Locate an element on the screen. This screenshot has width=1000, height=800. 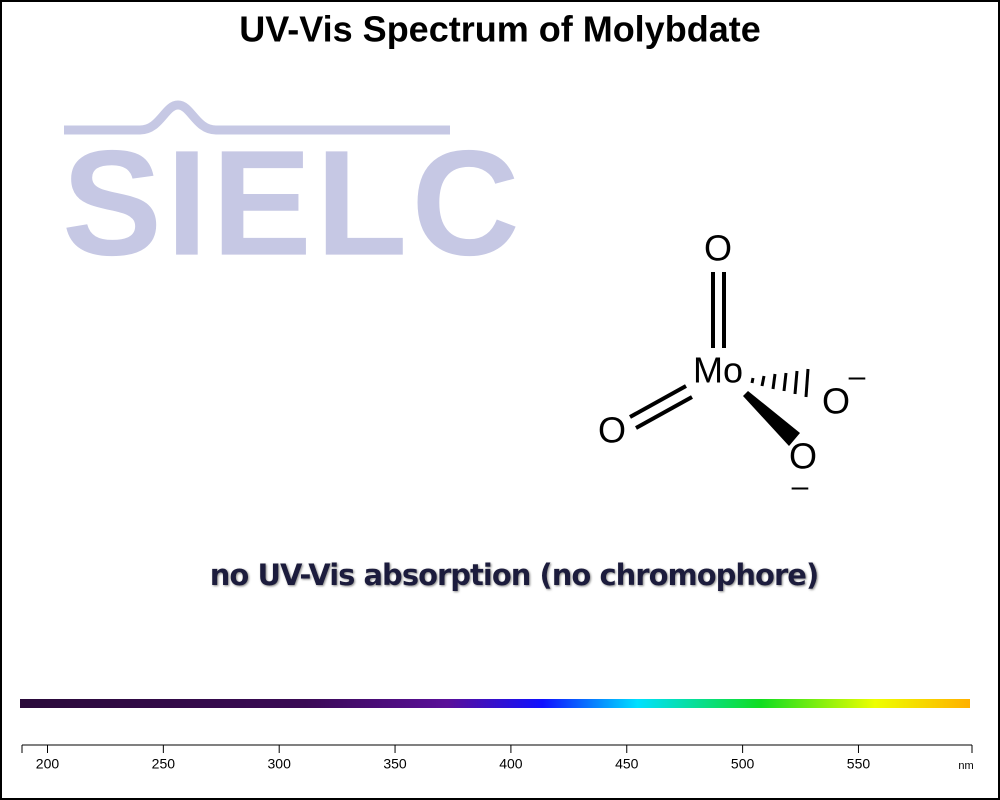
x-tick-label: 250 is located at coordinates (164, 764).